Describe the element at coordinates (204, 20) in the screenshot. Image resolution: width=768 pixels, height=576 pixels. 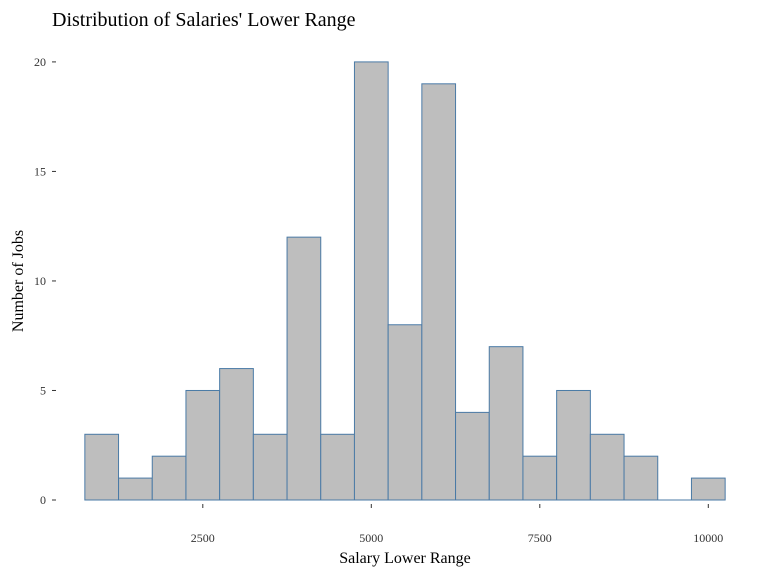
I see `chart-title: Distribution of Salaries' Lower Range` at that location.